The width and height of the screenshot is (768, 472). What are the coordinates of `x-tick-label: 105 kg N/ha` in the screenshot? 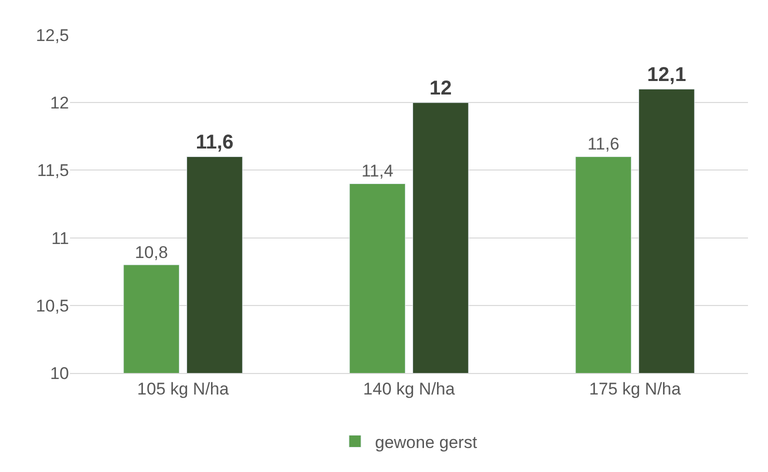 It's located at (183, 388).